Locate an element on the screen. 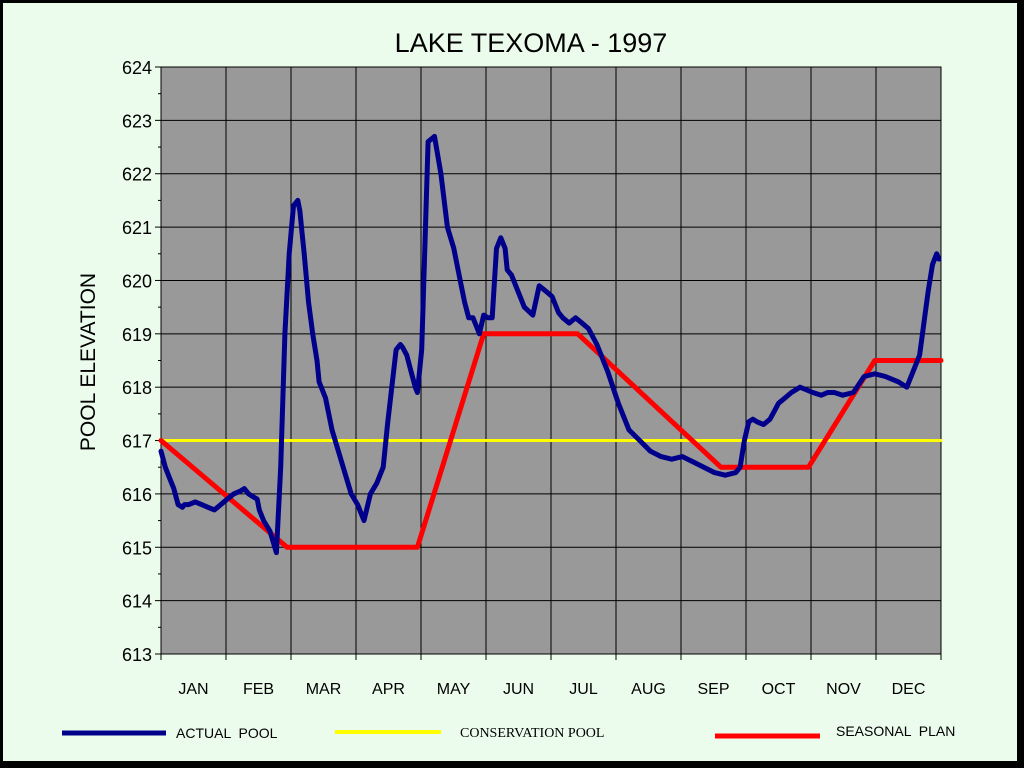 The height and width of the screenshot is (768, 1024). y-tick-labels: 613 614 615 616 617 618 619 620 621 622 623 624 is located at coordinates (137, 361).